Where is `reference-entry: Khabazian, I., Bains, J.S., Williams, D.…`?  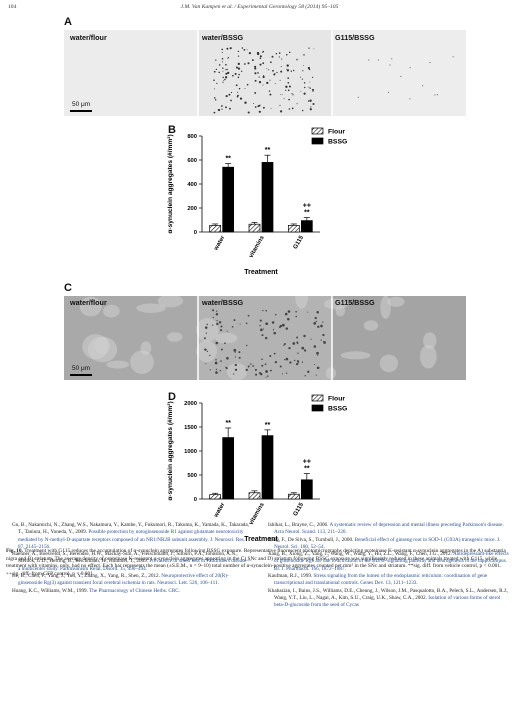
reference-entry: Khabazian, I., Bains, J.S., Williams, D.… is located at coordinates (390, 599).